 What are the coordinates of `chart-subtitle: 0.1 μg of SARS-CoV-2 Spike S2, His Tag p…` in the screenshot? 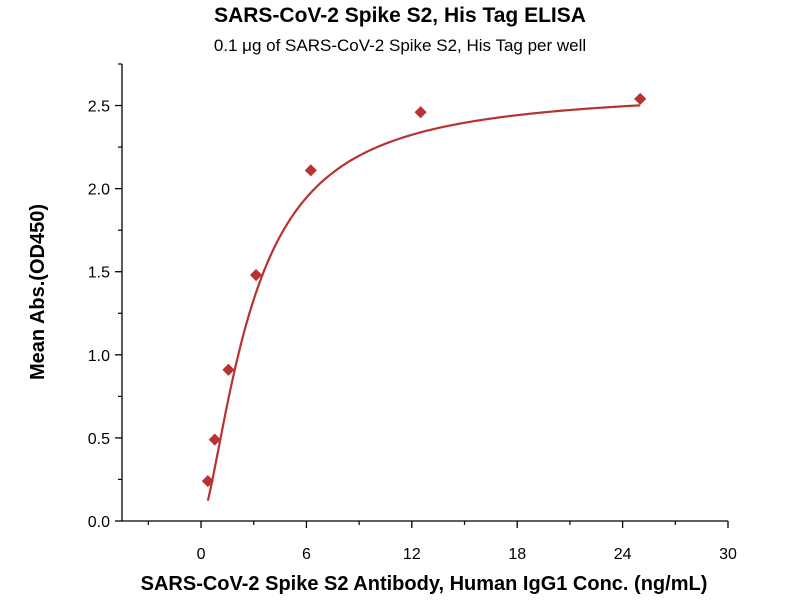 It's located at (400, 45).